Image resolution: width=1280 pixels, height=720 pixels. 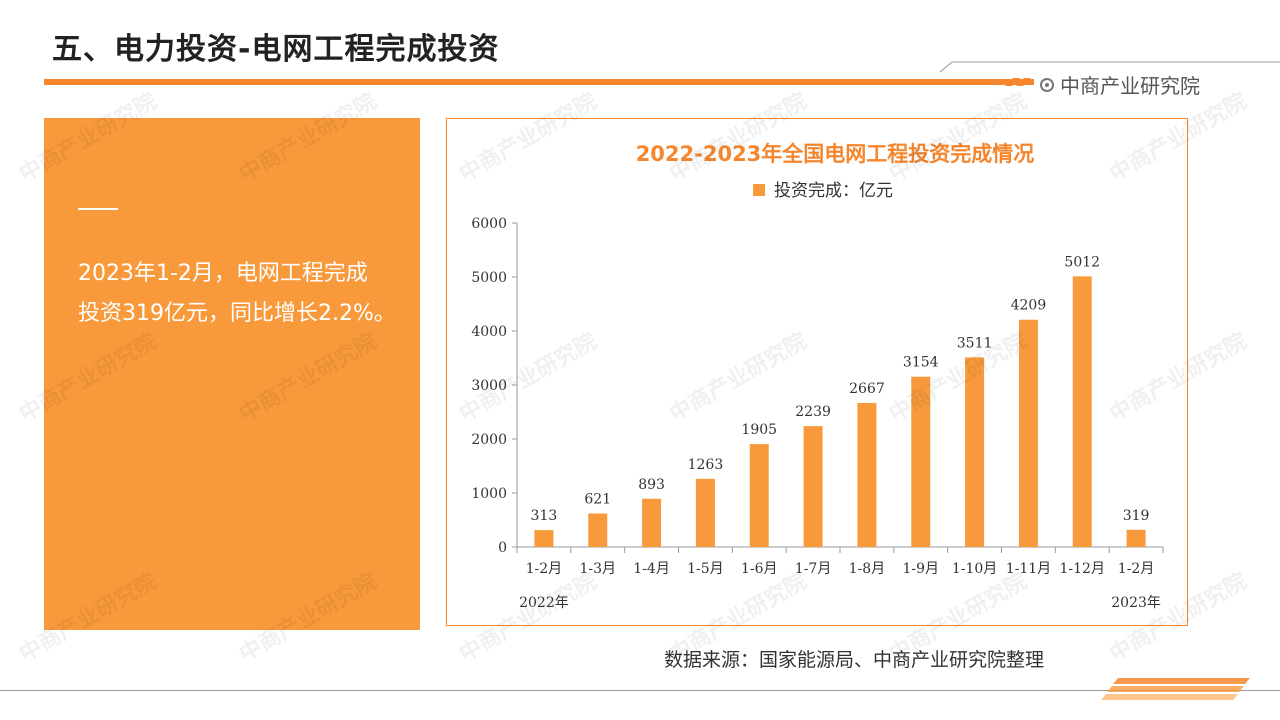 I want to click on brand-circle-icon, so click(x=1047, y=84).